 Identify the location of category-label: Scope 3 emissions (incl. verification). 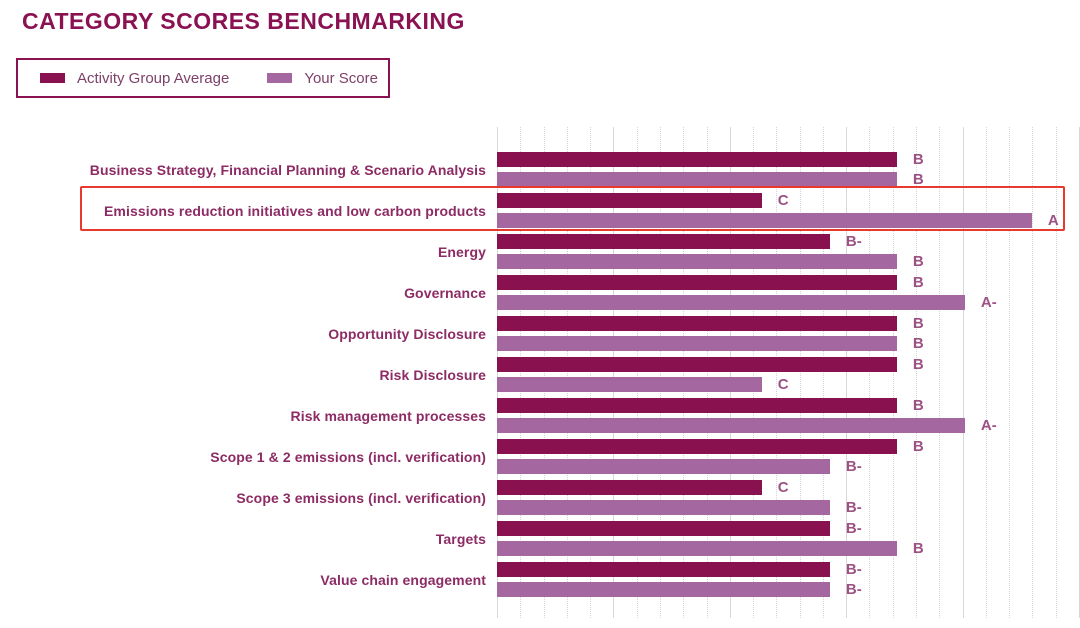
(361, 497).